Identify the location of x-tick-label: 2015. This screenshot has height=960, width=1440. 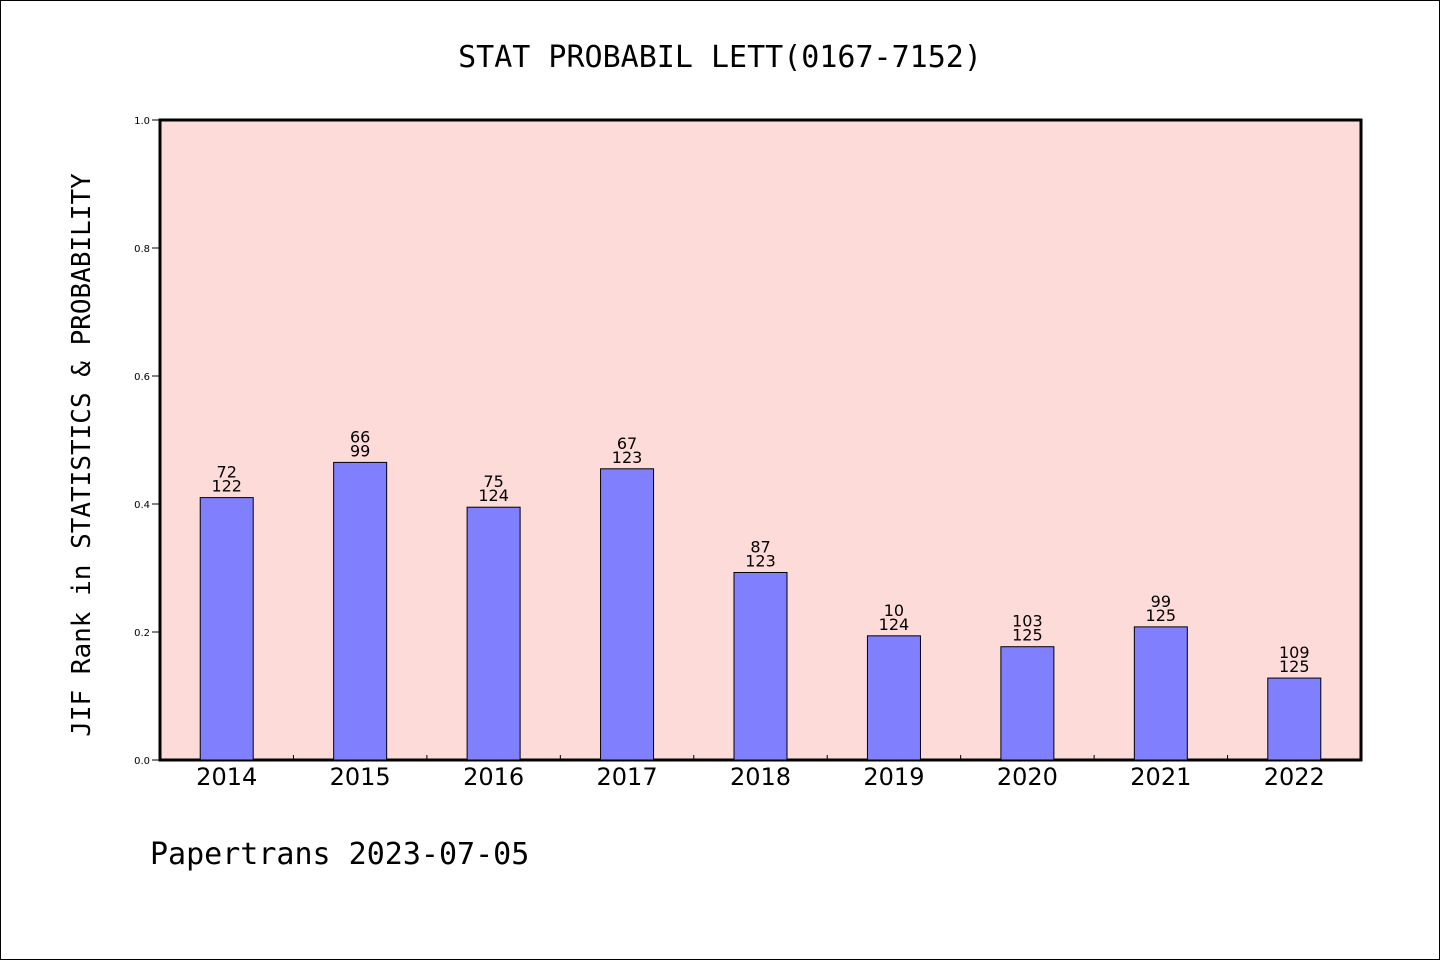
(360, 777).